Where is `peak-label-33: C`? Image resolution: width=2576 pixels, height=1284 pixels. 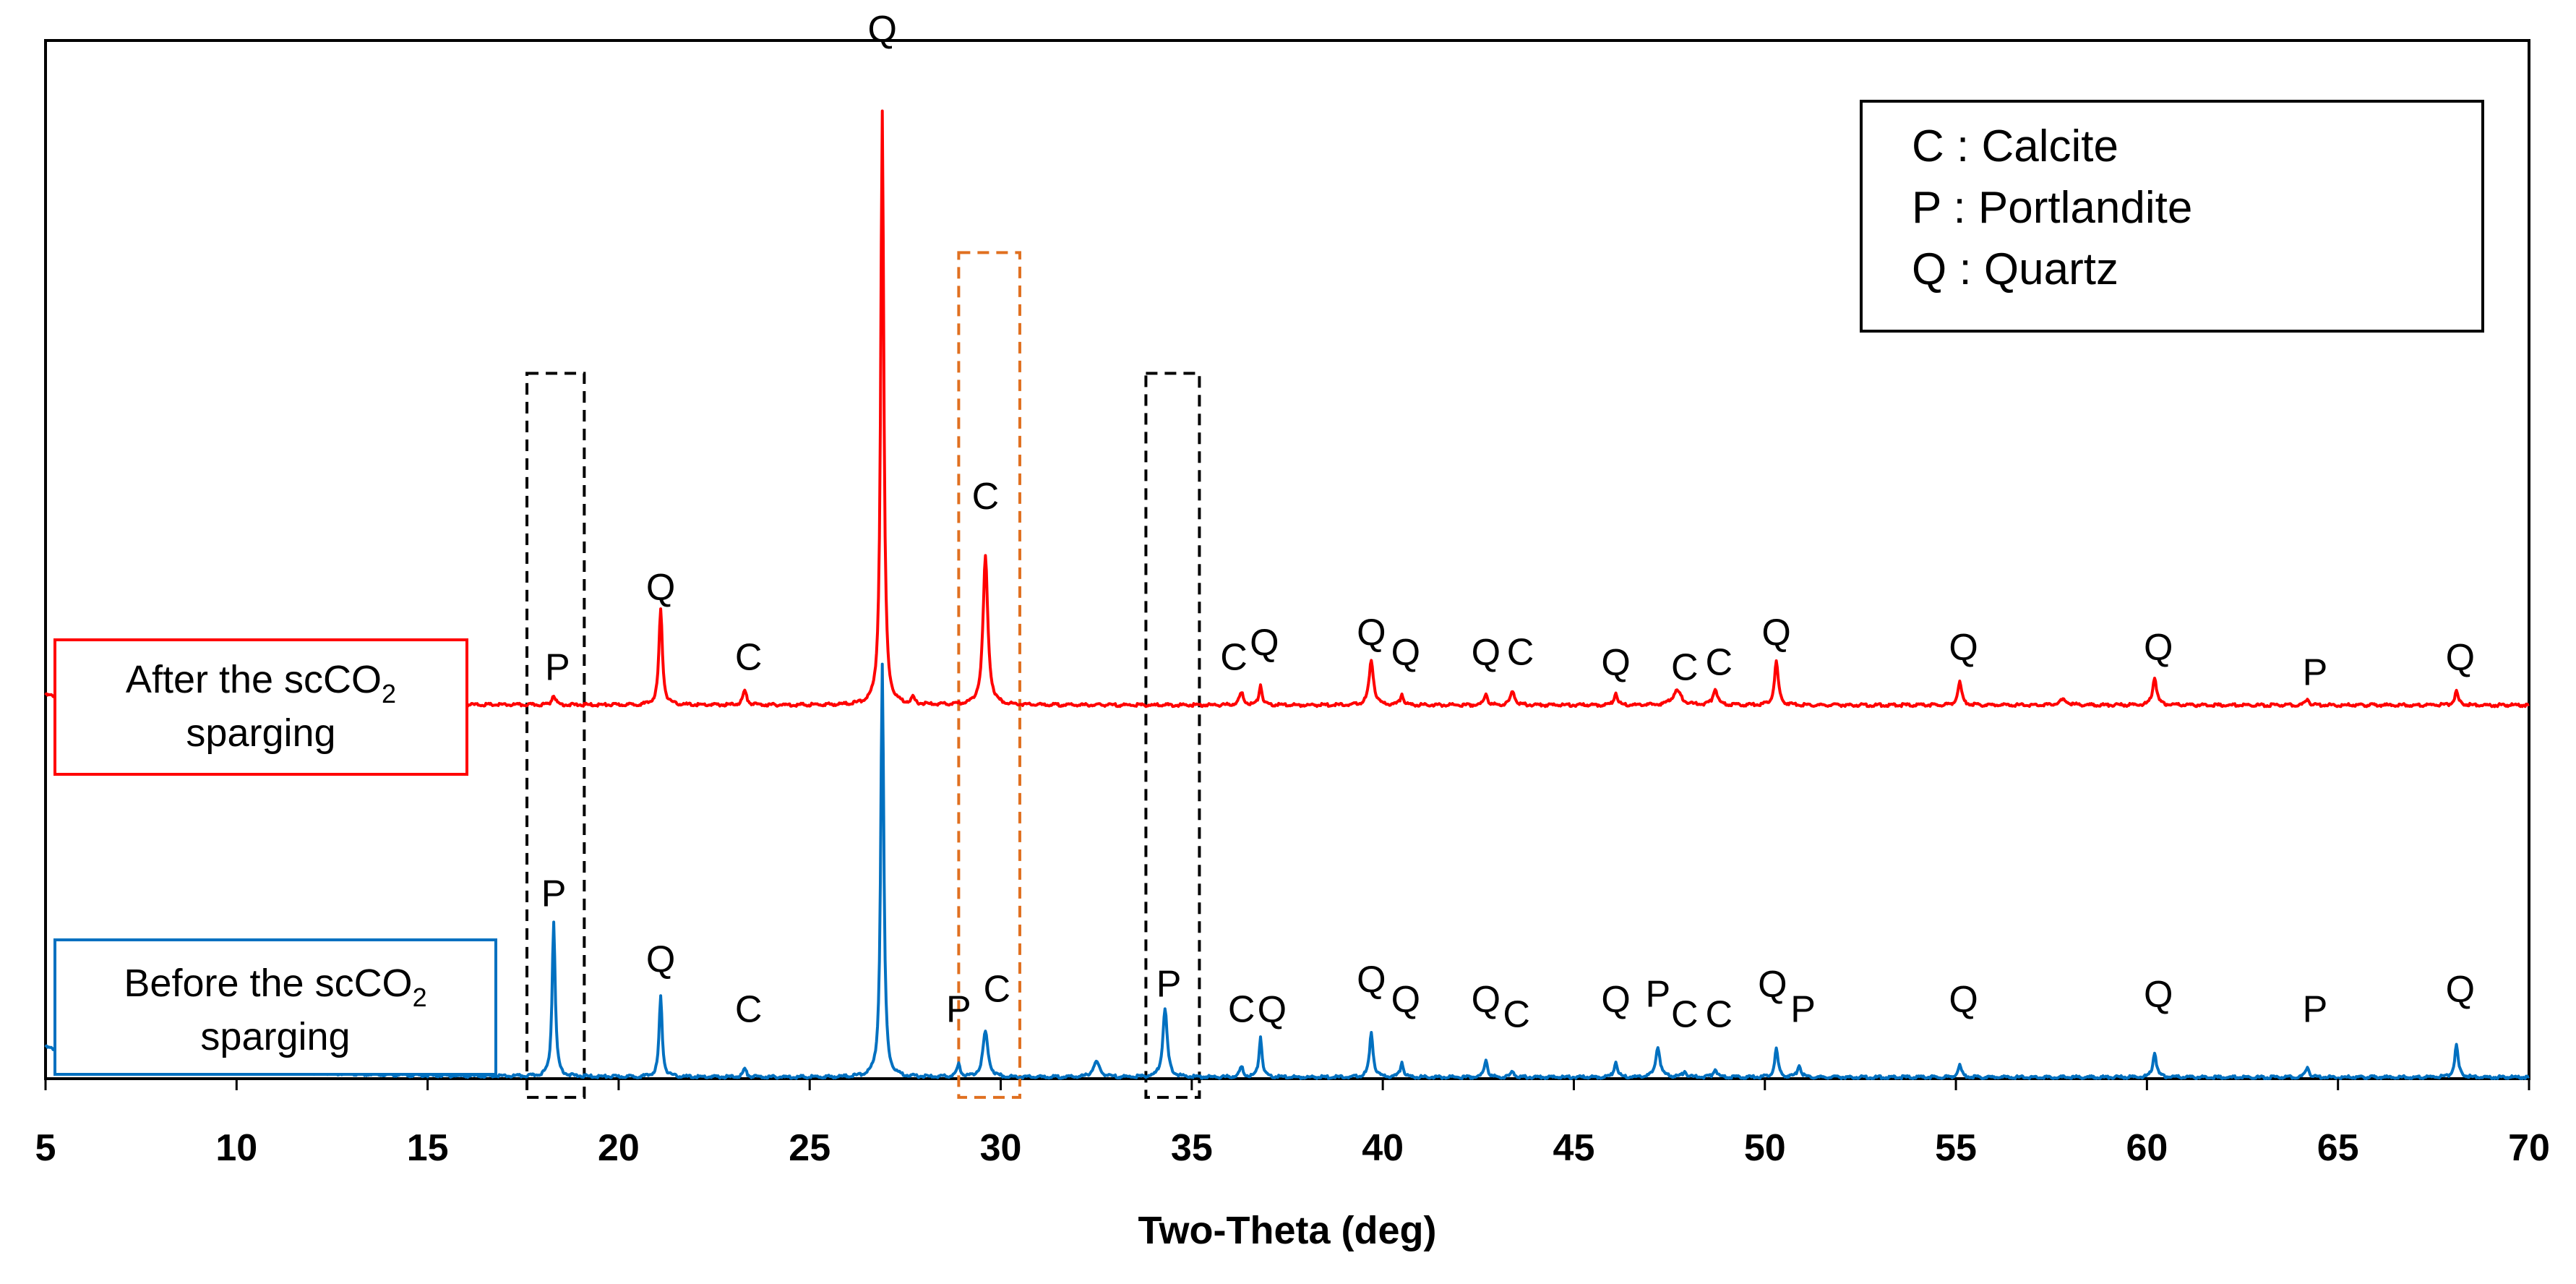 peak-label-33: C is located at coordinates (1685, 1015).